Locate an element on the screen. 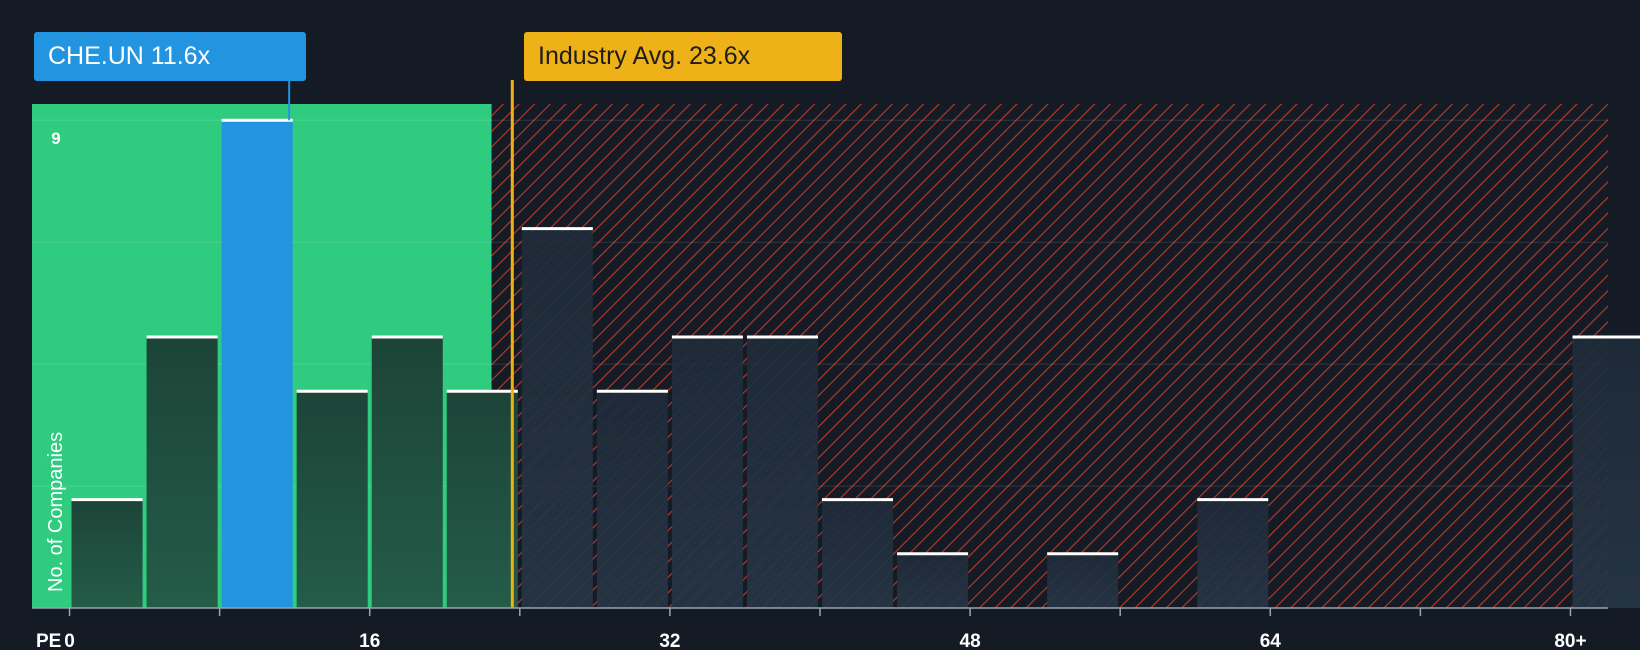 The width and height of the screenshot is (1640, 650). x-tick-label: 80+ is located at coordinates (1570, 640).